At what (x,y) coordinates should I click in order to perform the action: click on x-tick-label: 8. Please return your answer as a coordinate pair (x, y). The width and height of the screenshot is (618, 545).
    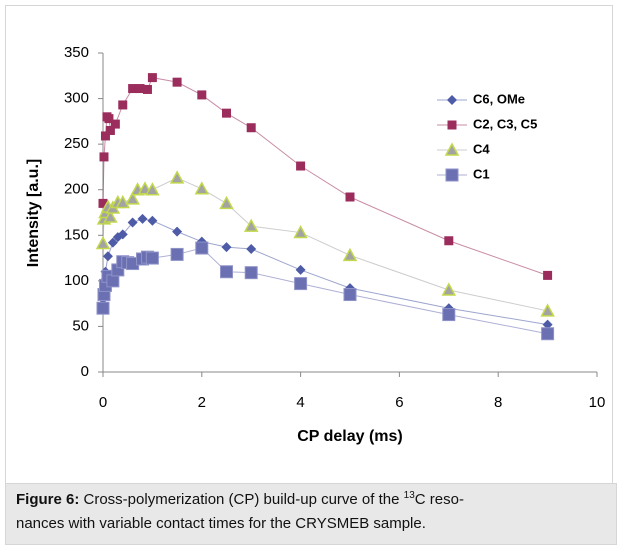
    Looking at the image, I should click on (498, 402).